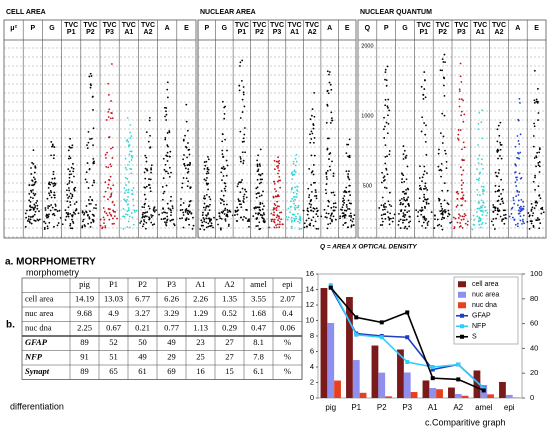 The height and width of the screenshot is (439, 549). What do you see at coordinates (485, 295) in the screenshot?
I see `legend-label: nuc area` at bounding box center [485, 295].